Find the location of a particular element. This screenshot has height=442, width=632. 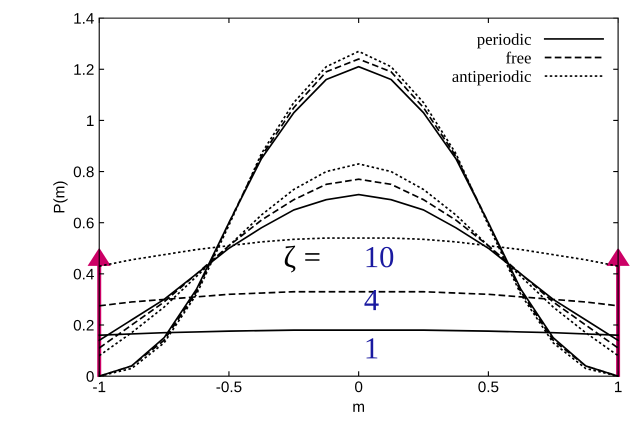

annotation: 1 is located at coordinates (372, 348).